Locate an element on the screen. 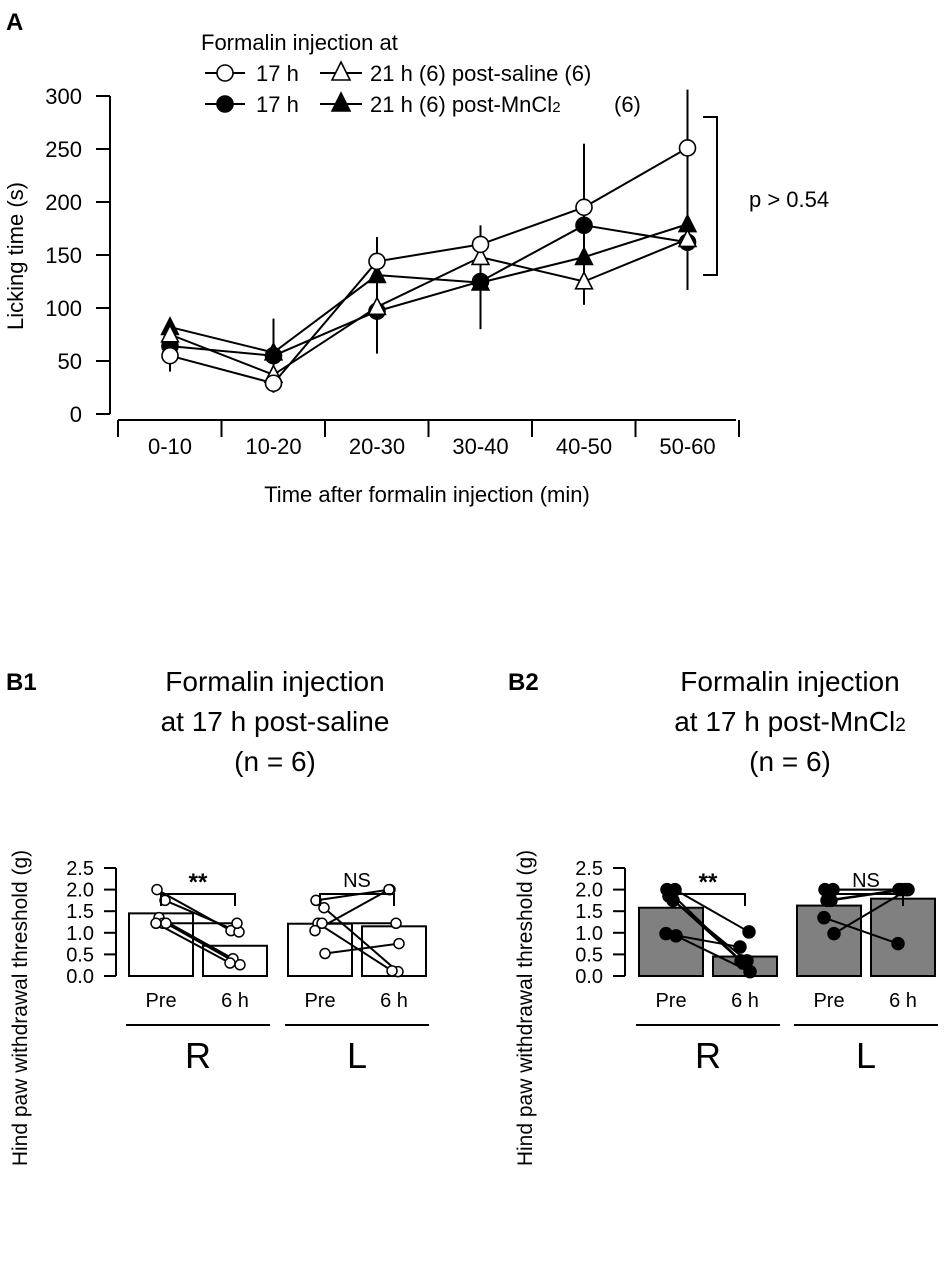 The height and width of the screenshot is (1272, 950). legend-title: Formalin injection at is located at coordinates (299, 42).